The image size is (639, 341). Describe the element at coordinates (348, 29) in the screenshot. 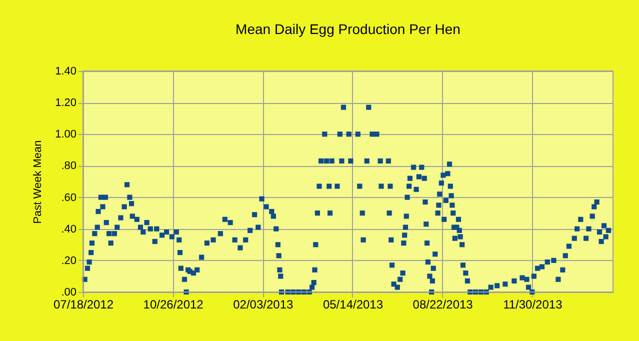

I see `chart-title: Mean Daily Egg Production Per Hen` at that location.